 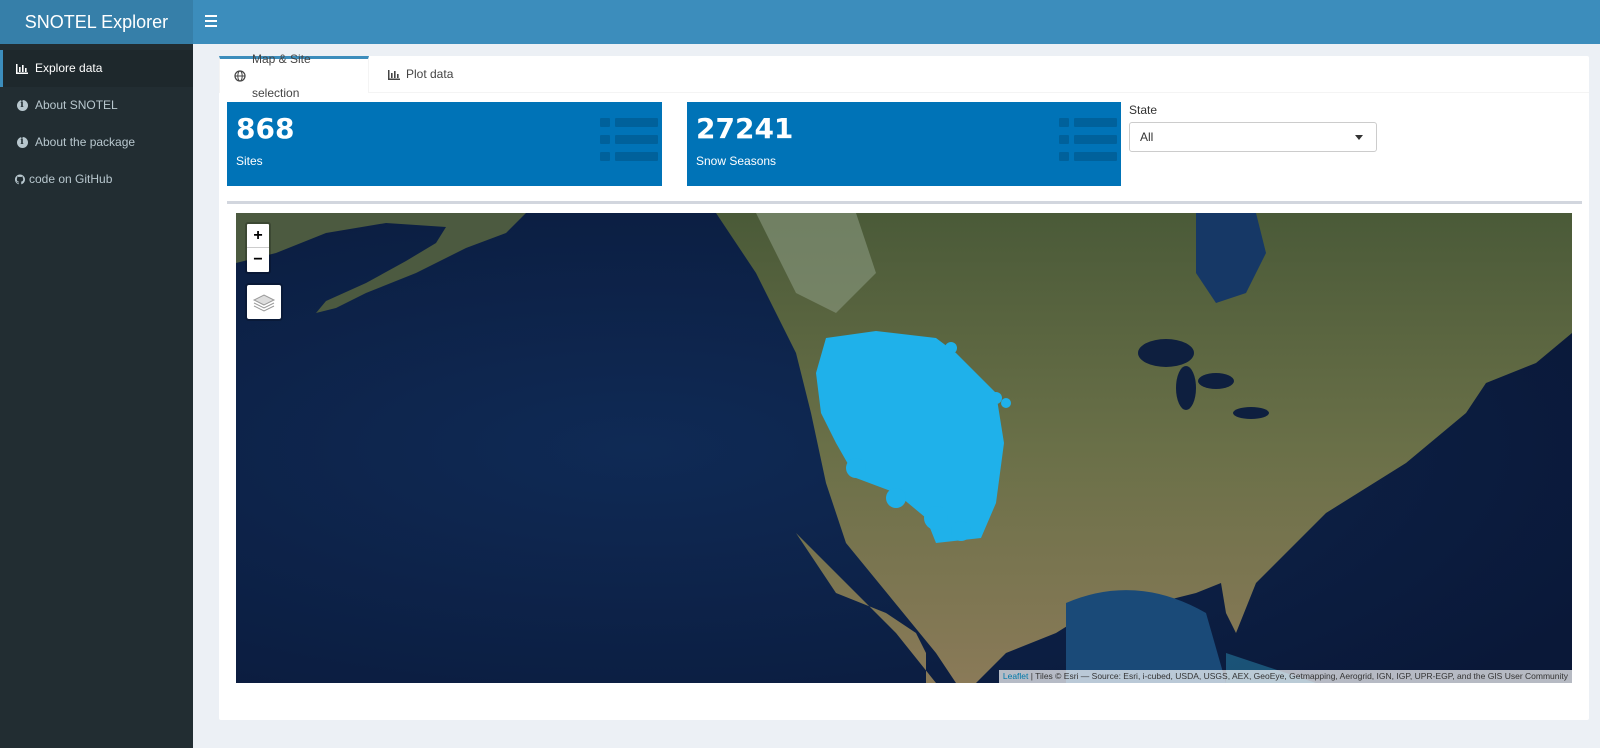 I want to click on sidebar-item-about-snotel: i About SNOTEL, so click(x=96, y=105).